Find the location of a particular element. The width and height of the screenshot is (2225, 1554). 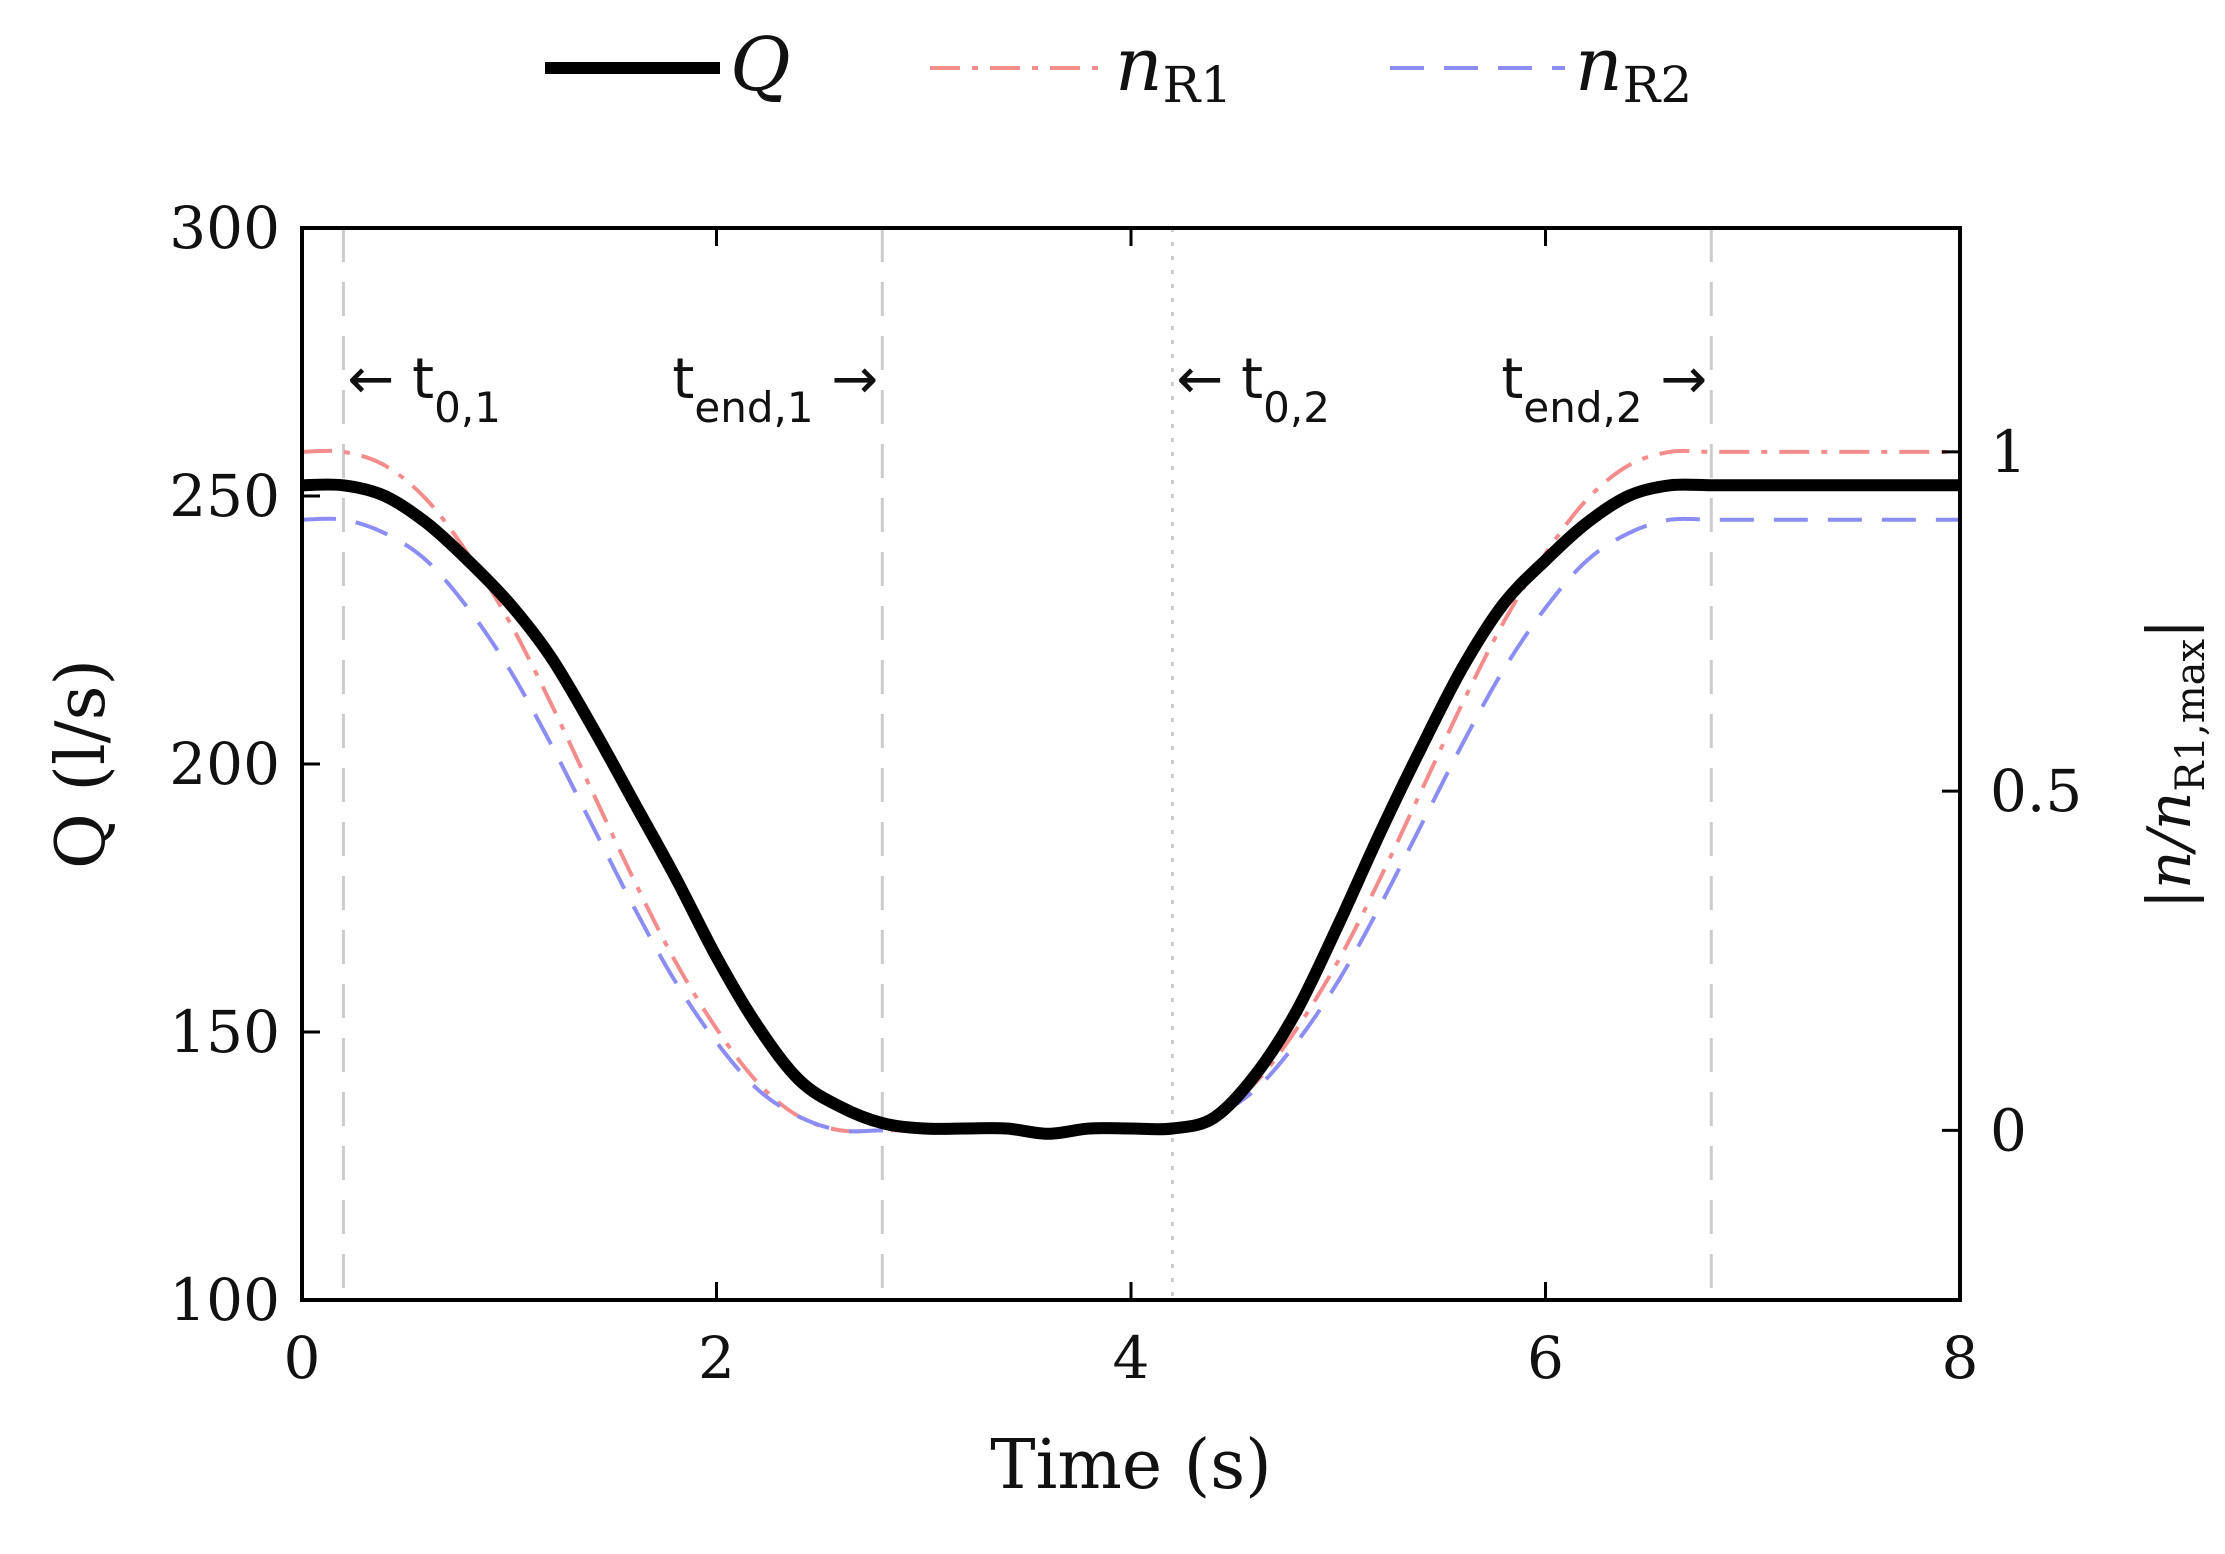

annotation-1: ← t0,1 is located at coordinates (423, 389).